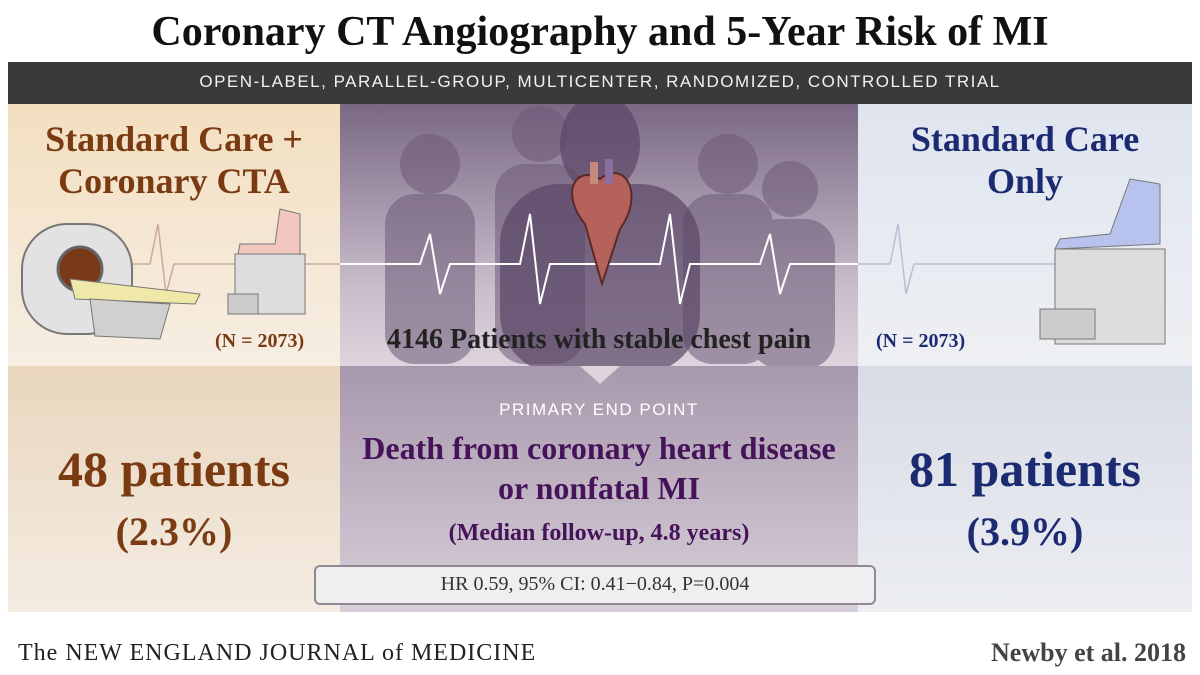 Image resolution: width=1200 pixels, height=675 pixels. Describe the element at coordinates (174, 181) in the screenshot. I see `arm-name: Coronary CTA` at that location.